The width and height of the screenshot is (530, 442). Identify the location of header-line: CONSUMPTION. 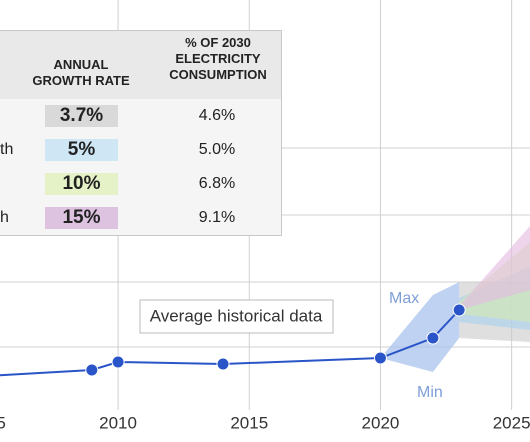
(218, 74).